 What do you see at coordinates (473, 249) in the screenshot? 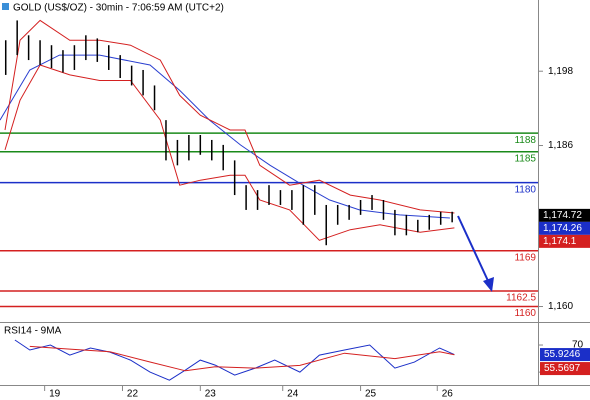
I see `arrow-shaft` at bounding box center [473, 249].